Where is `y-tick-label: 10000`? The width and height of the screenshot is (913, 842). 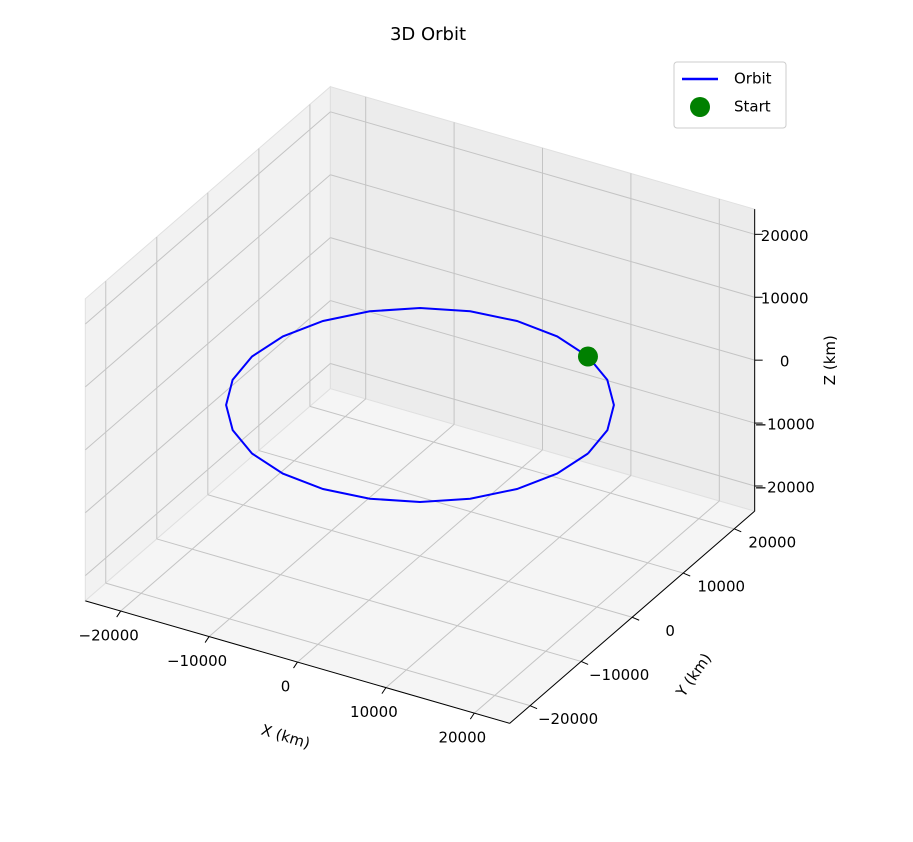 y-tick-label: 10000 is located at coordinates (721, 587).